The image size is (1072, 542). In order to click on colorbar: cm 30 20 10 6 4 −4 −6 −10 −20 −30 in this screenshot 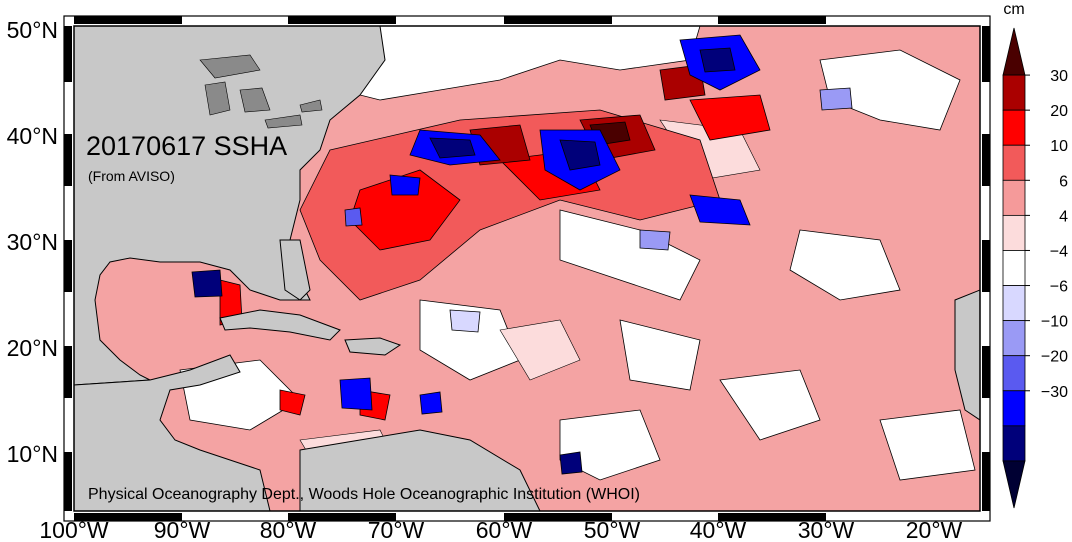, I will do `click(1035, 255)`.